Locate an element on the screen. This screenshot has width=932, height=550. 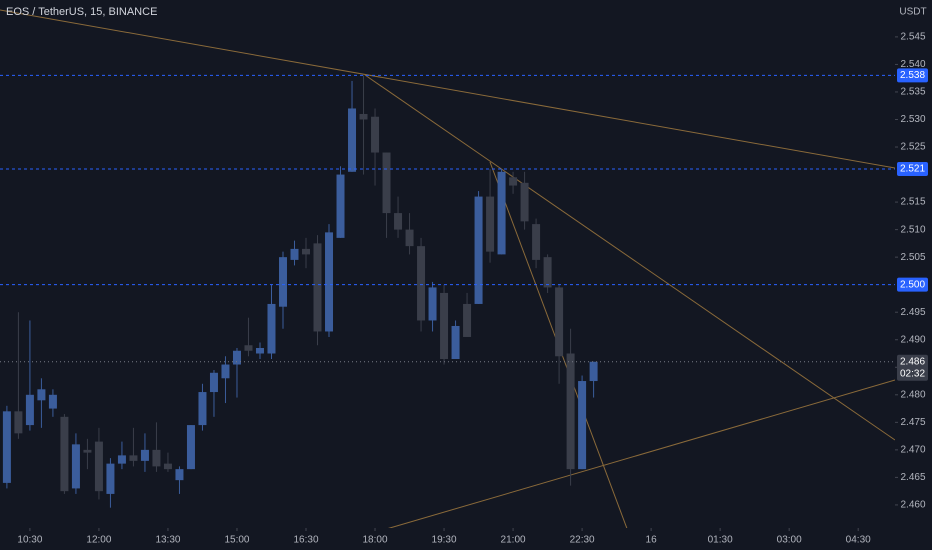
countdown-label: 02:32 is located at coordinates (912, 373).